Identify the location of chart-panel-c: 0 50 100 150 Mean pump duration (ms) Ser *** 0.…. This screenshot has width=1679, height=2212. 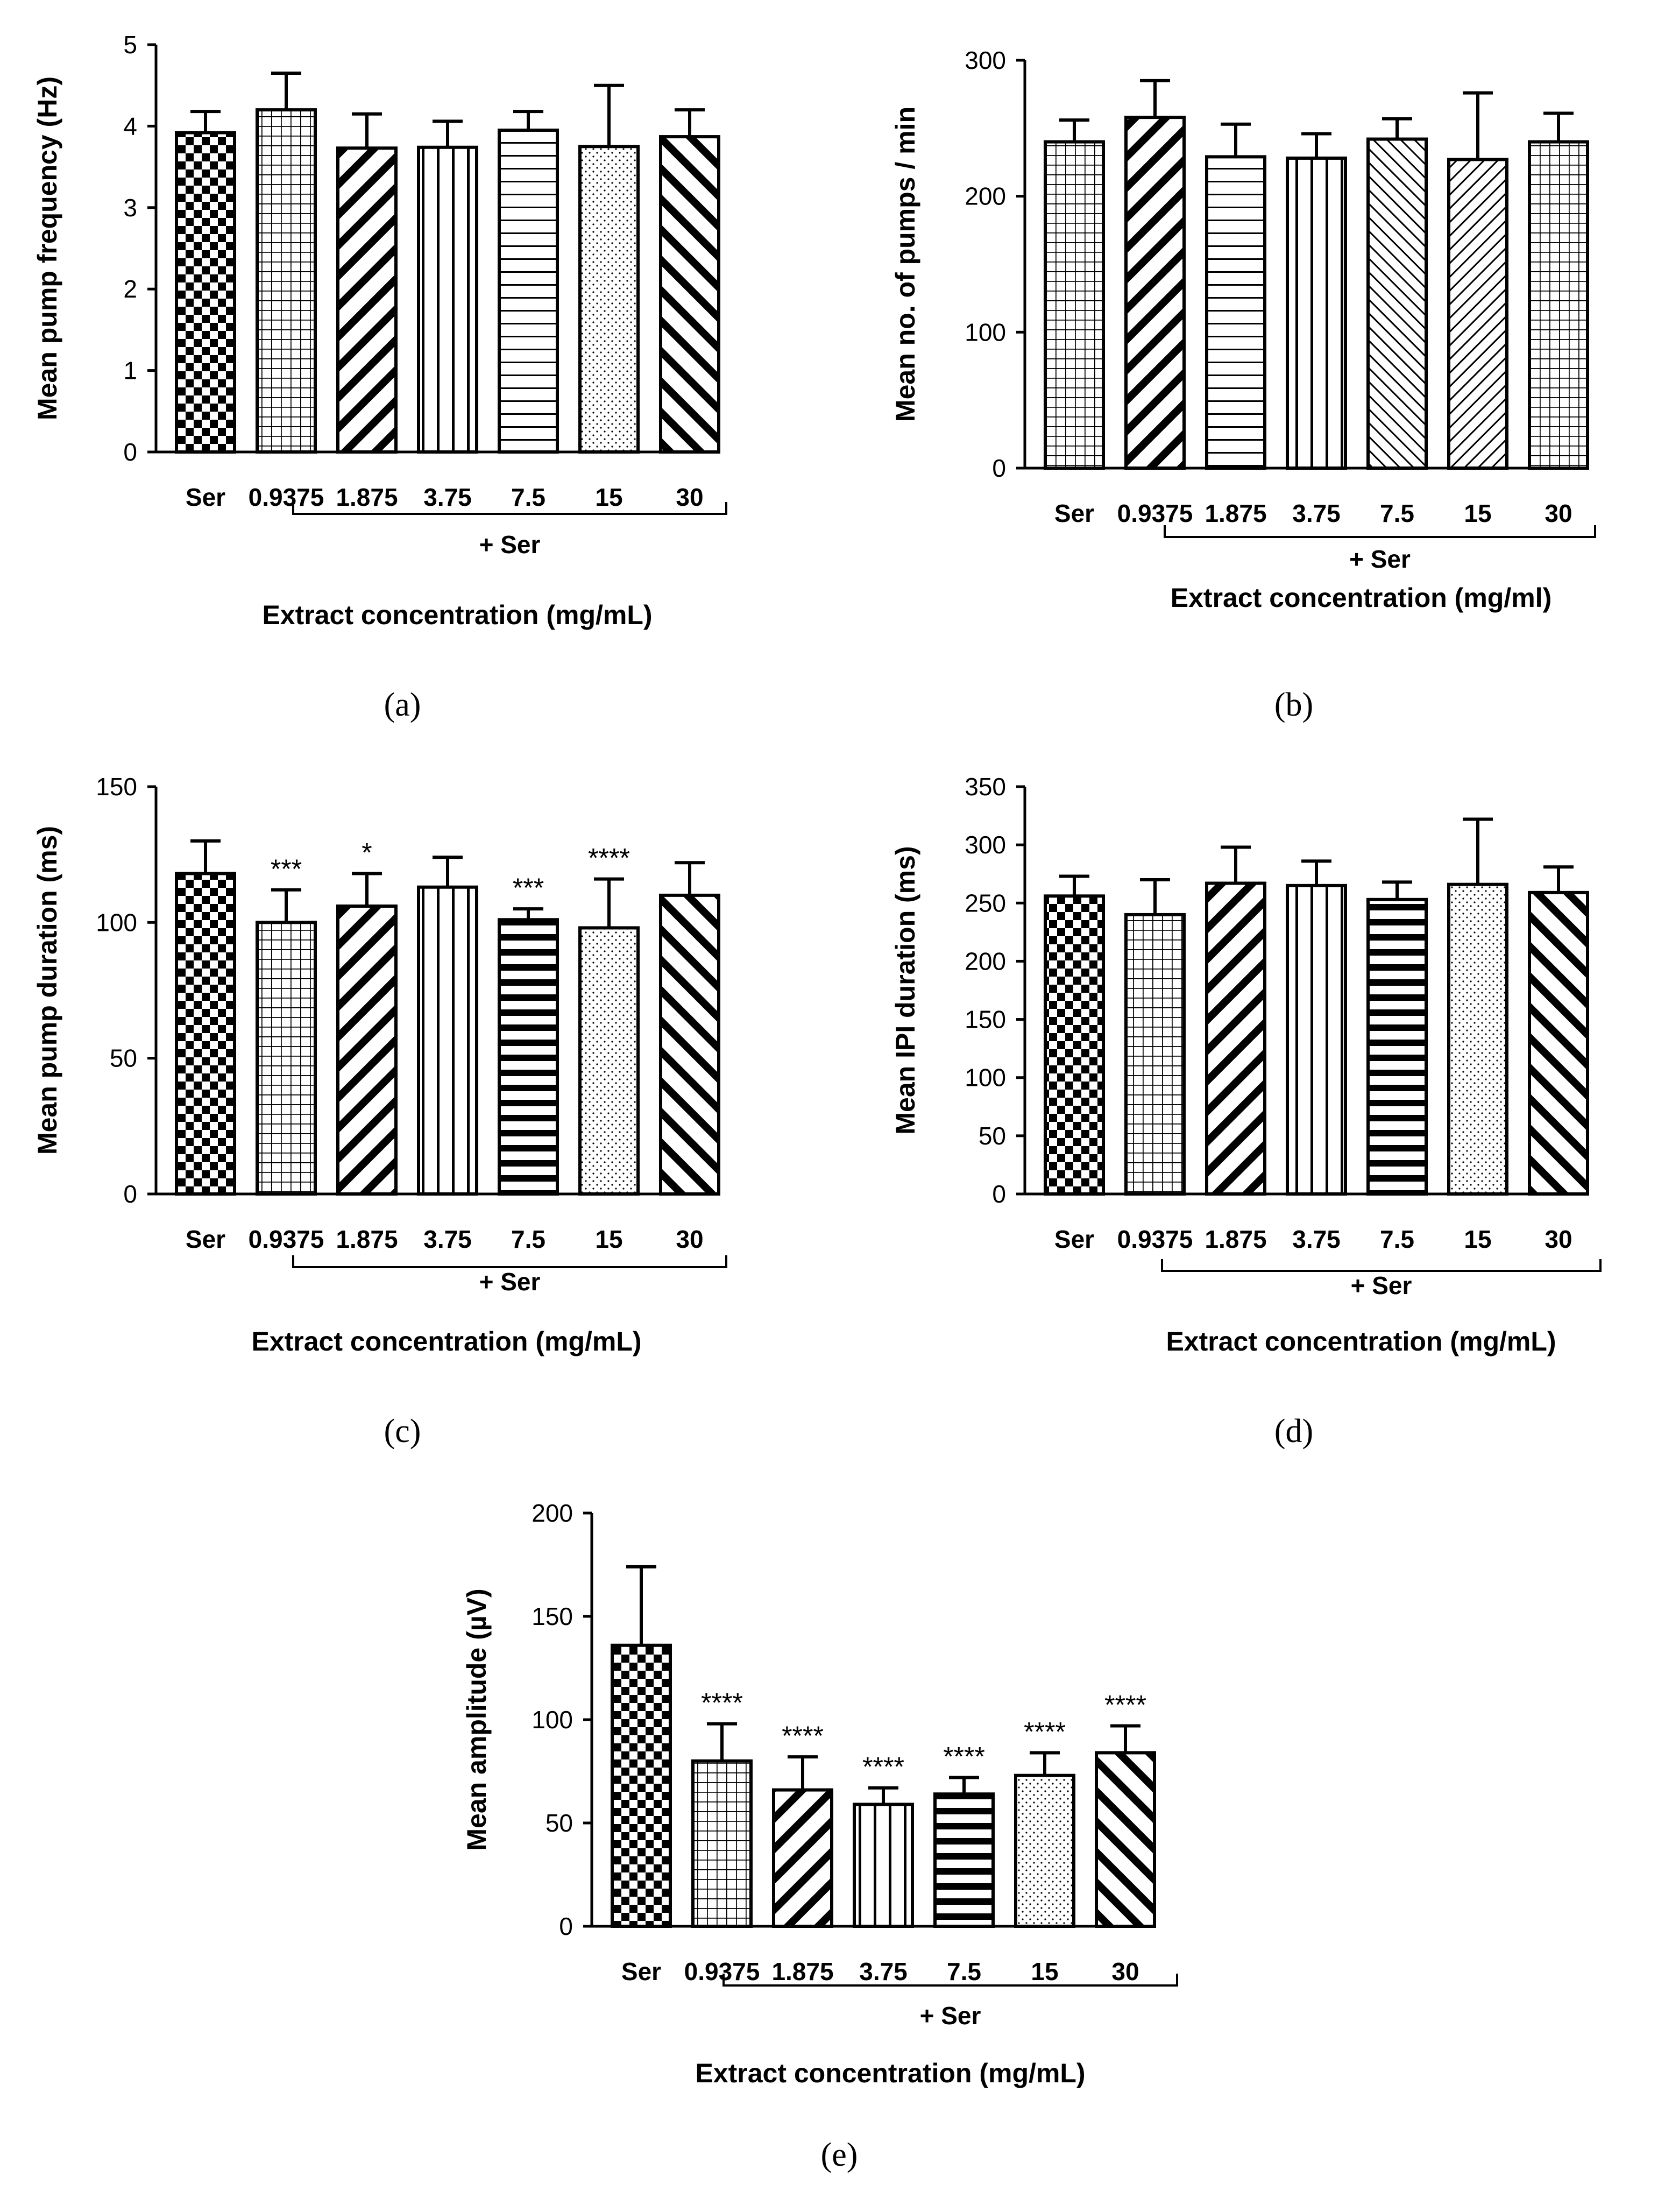
(379, 1111).